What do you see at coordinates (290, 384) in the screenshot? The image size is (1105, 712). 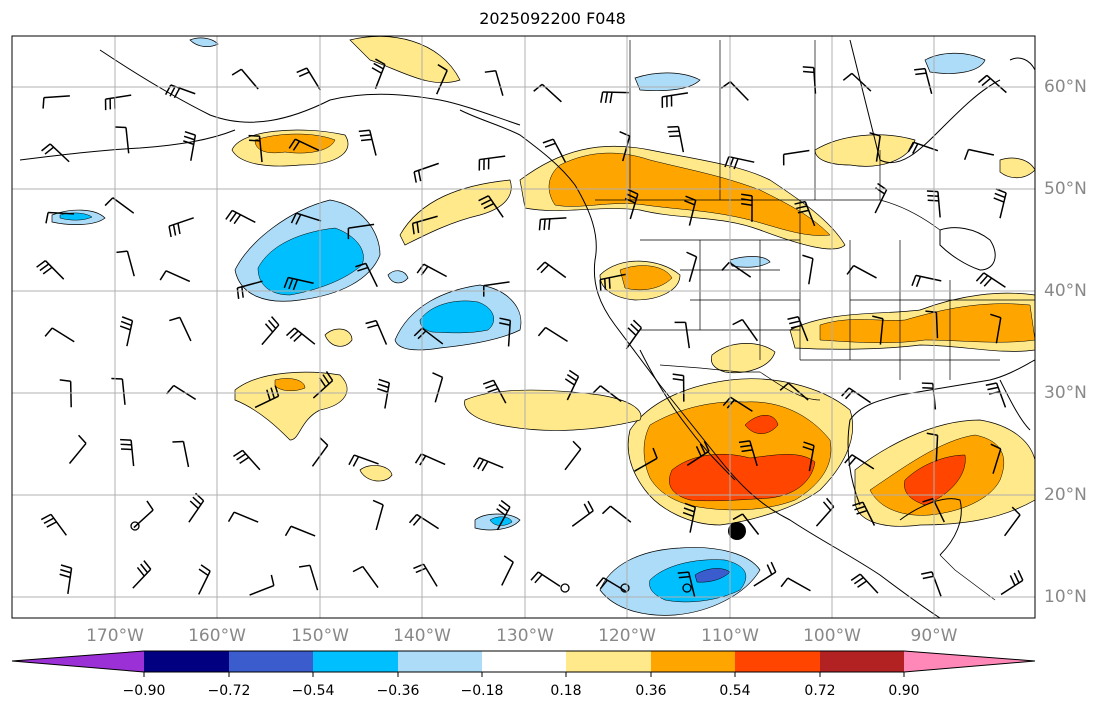 I see `pos2-pac` at bounding box center [290, 384].